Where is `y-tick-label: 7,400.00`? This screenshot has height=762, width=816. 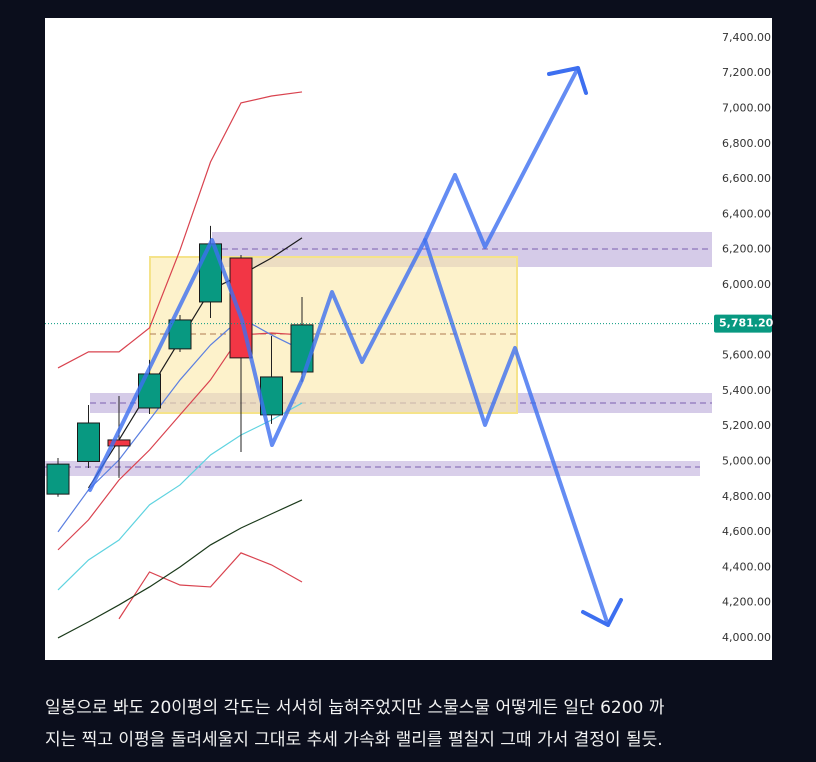
y-tick-label: 7,400.00 is located at coordinates (746, 37).